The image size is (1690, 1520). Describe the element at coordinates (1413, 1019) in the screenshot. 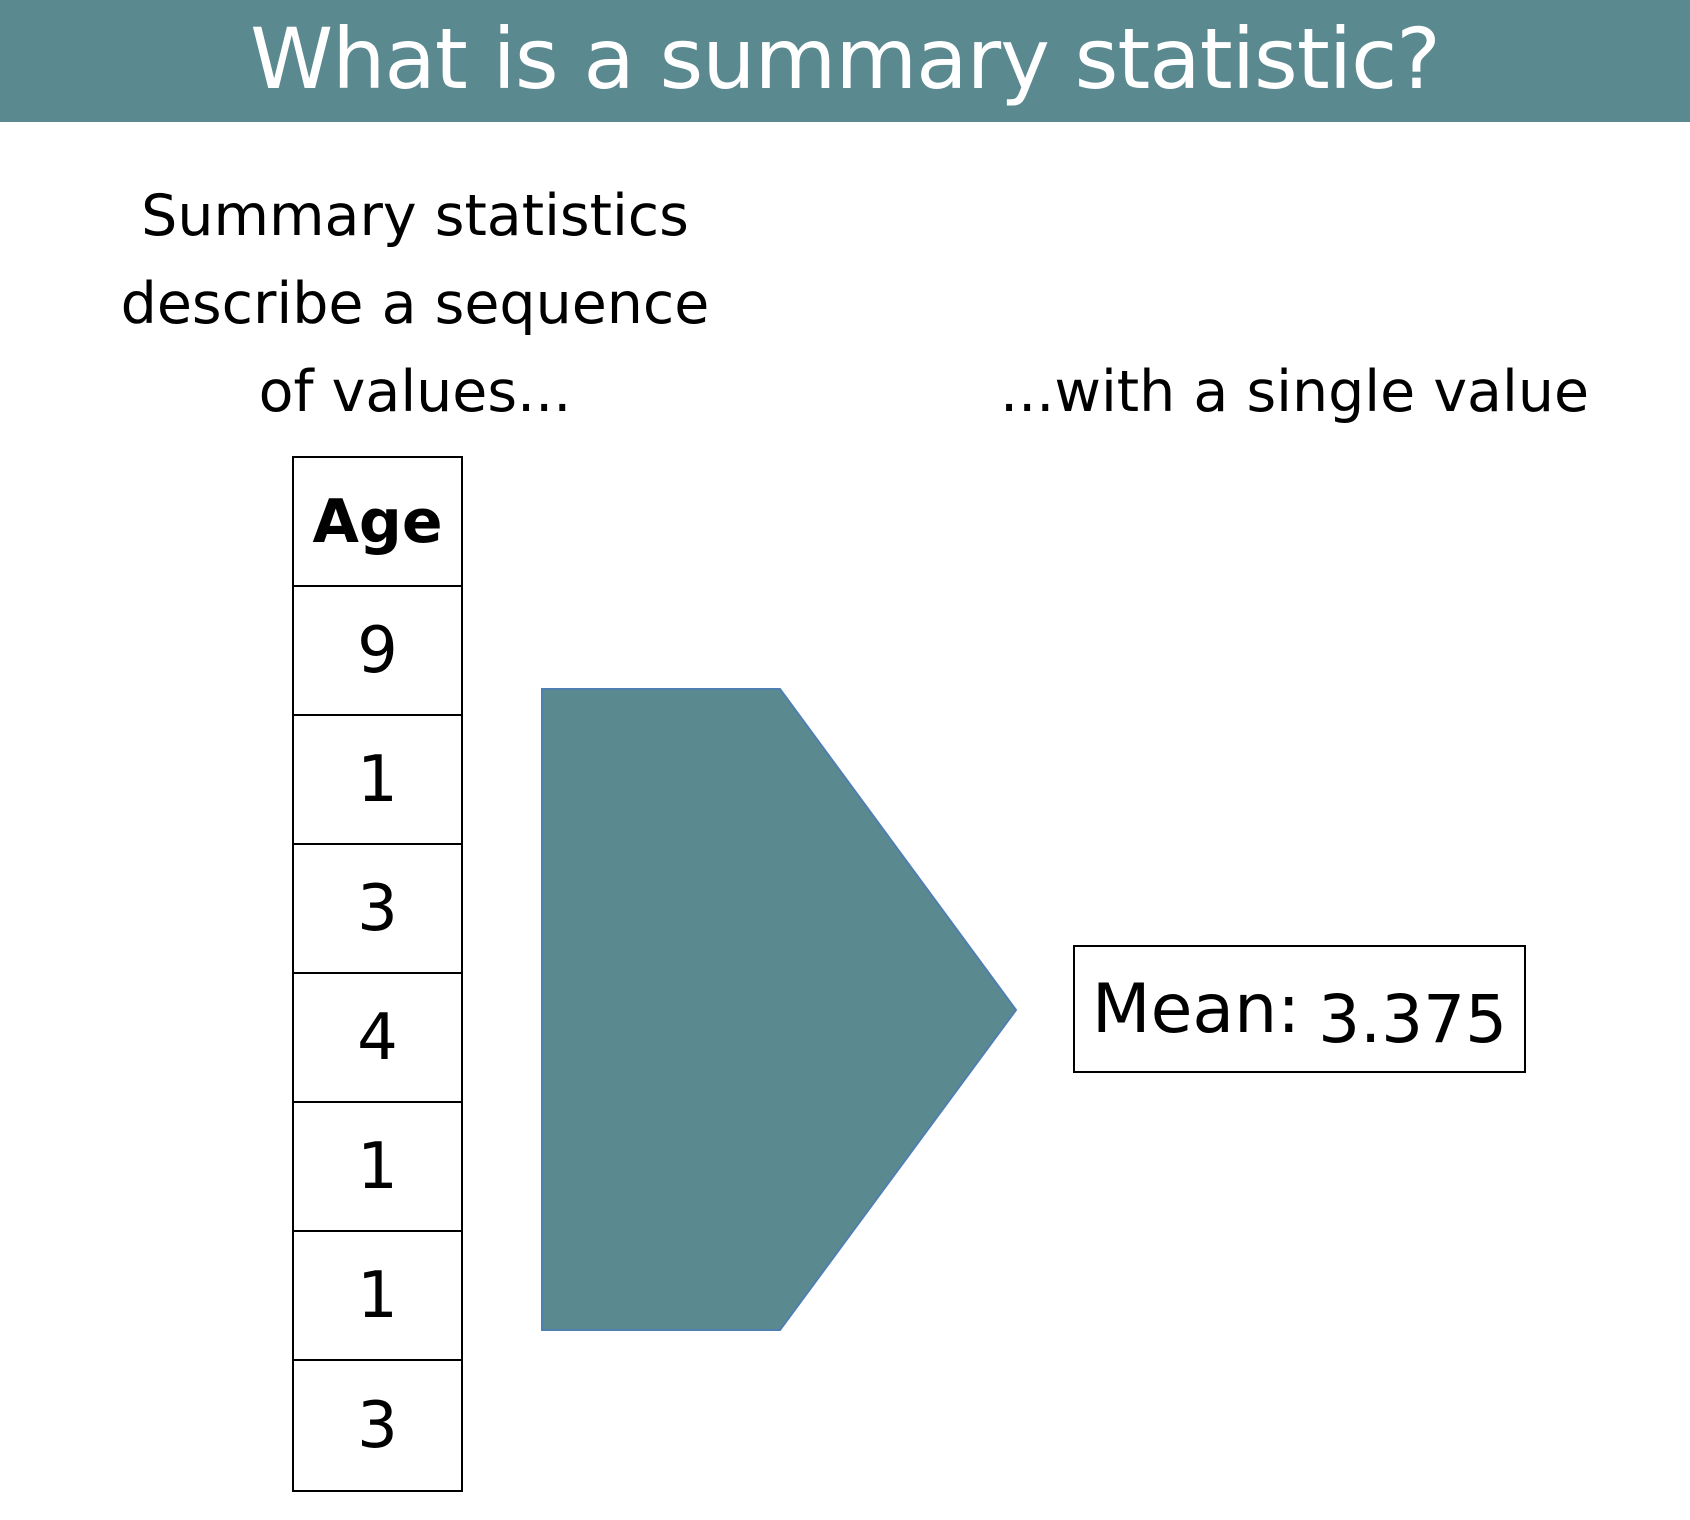

I see `mean-value: 3.375` at that location.